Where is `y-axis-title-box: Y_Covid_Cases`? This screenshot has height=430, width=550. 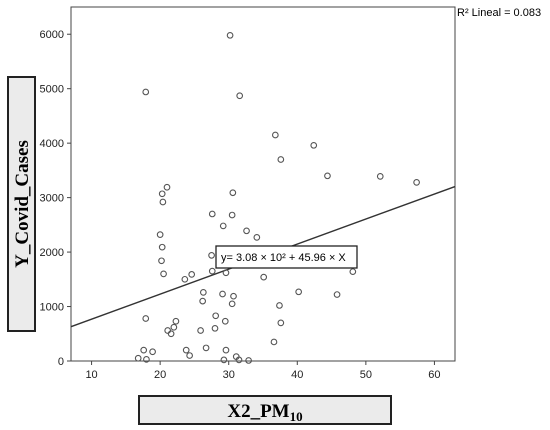
y-axis-title-box: Y_Covid_Cases is located at coordinates (21, 204).